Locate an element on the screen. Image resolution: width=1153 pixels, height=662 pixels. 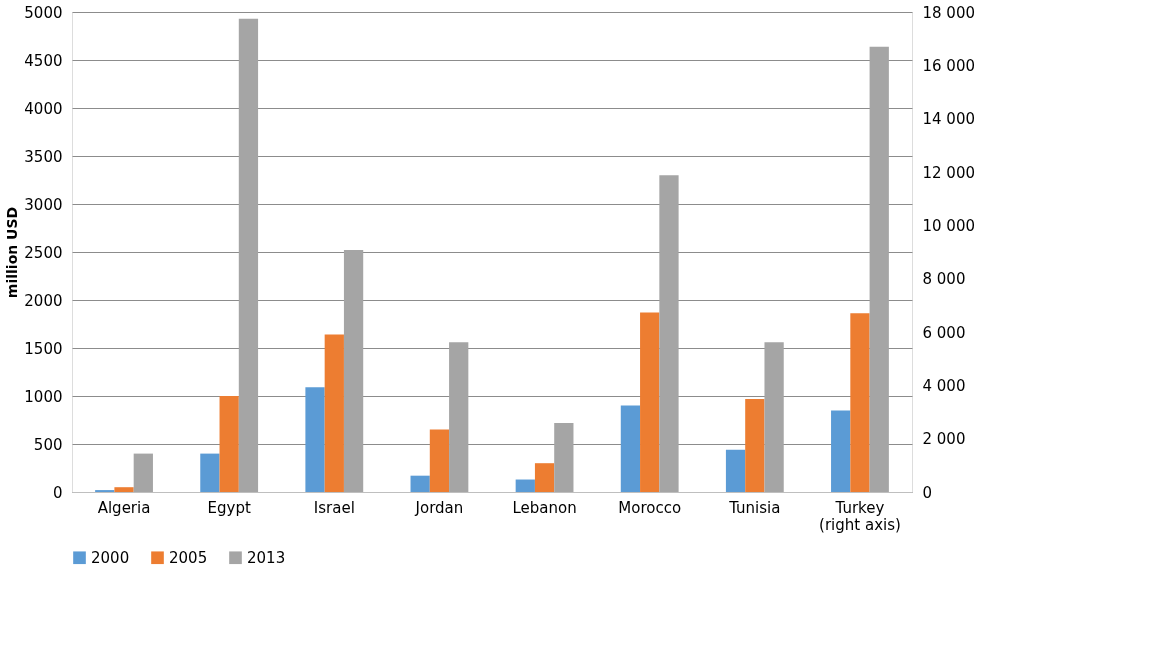
y-tick-label: 3500 is located at coordinates (43, 156).